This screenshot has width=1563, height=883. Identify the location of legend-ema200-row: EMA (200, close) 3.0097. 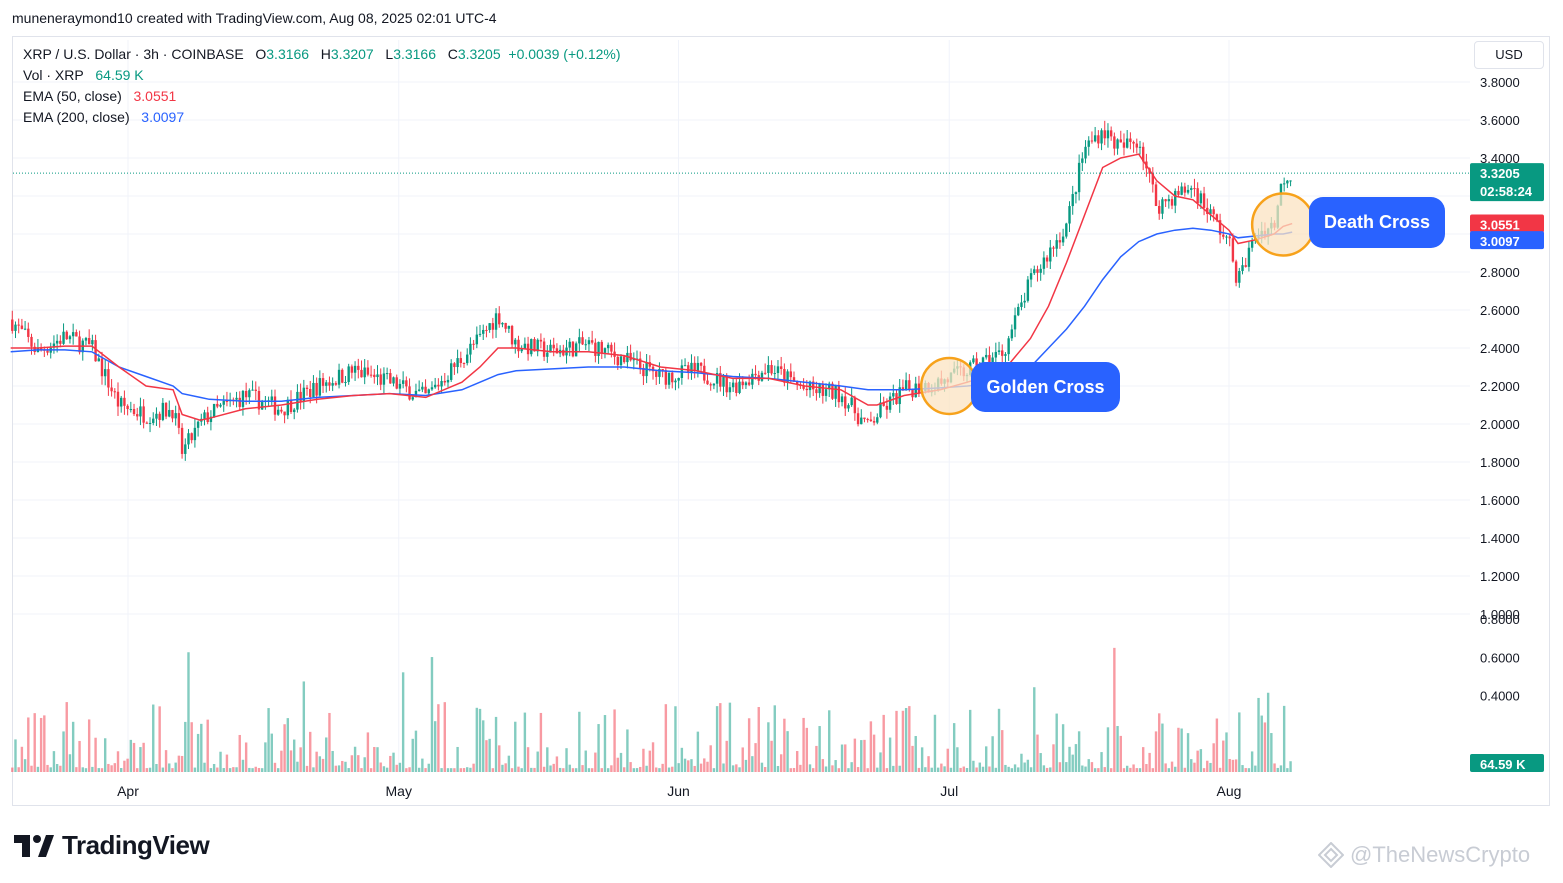
(322, 117).